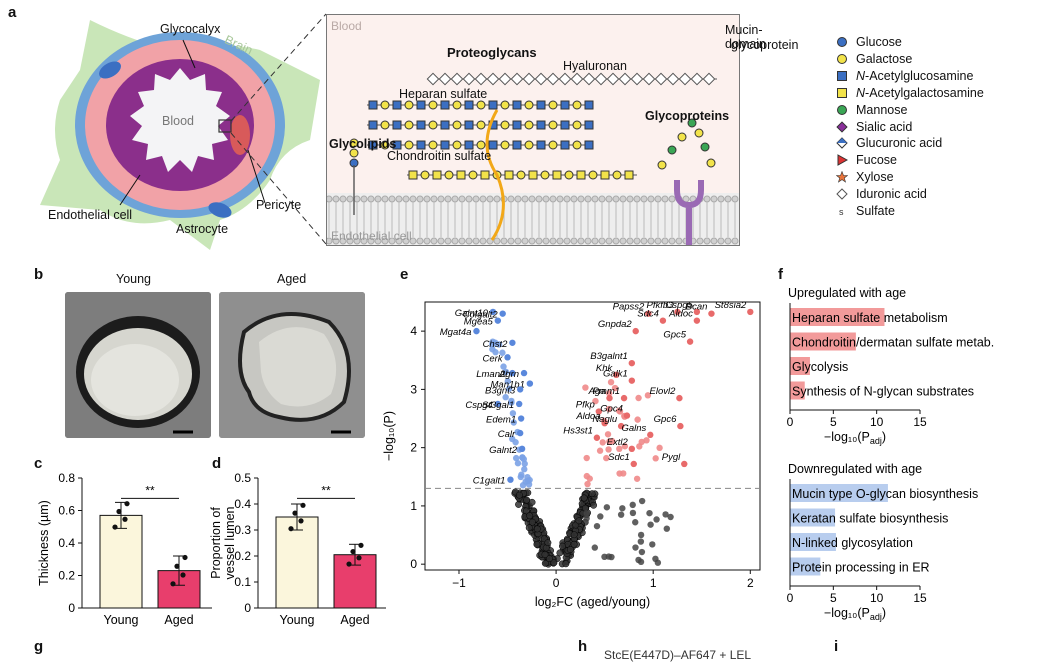 Image resolution: width=1062 pixels, height=662 pixels. What do you see at coordinates (842, 211) in the screenshot?
I see `sulfate-icon: s` at bounding box center [842, 211].